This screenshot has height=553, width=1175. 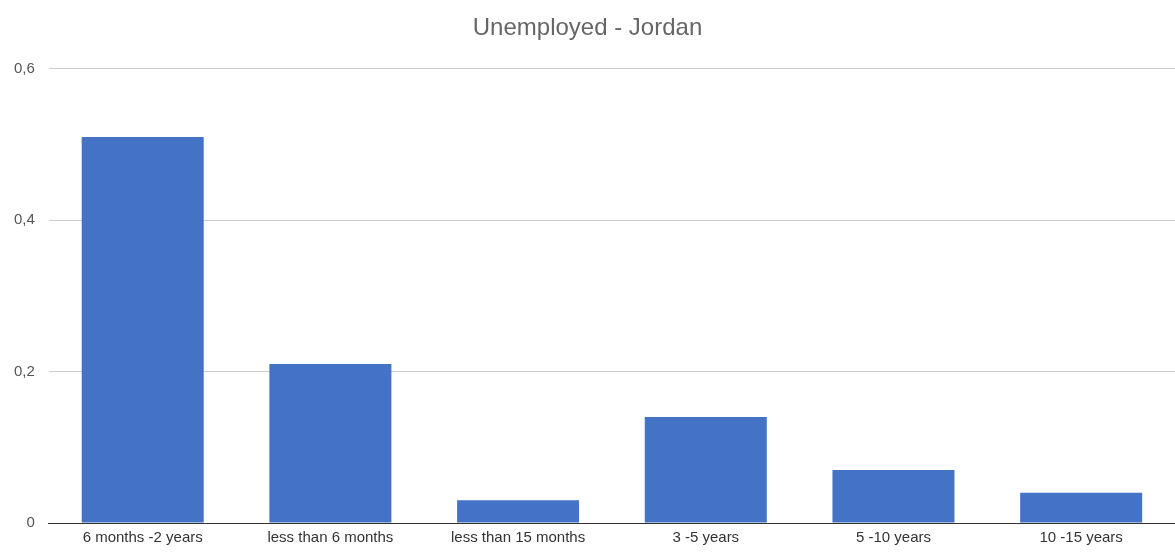 I want to click on x-tick-label: less than 15 months, so click(x=518, y=537).